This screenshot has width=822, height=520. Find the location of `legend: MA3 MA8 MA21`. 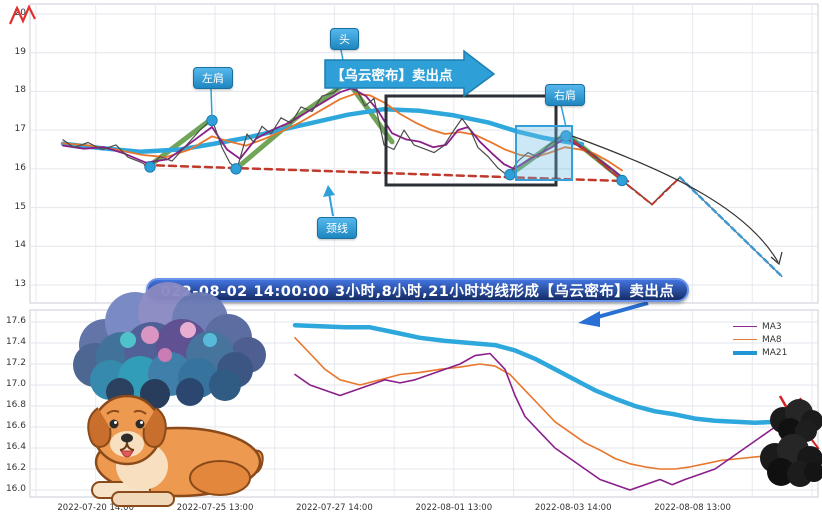

legend: MA3 MA8 MA21 is located at coordinates (760, 339).